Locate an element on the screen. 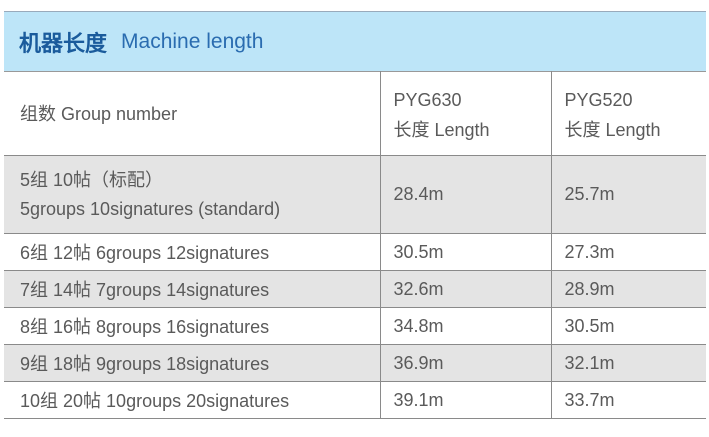 This screenshot has width=709, height=437. pyg630-cell: 36.9m is located at coordinates (465, 363).